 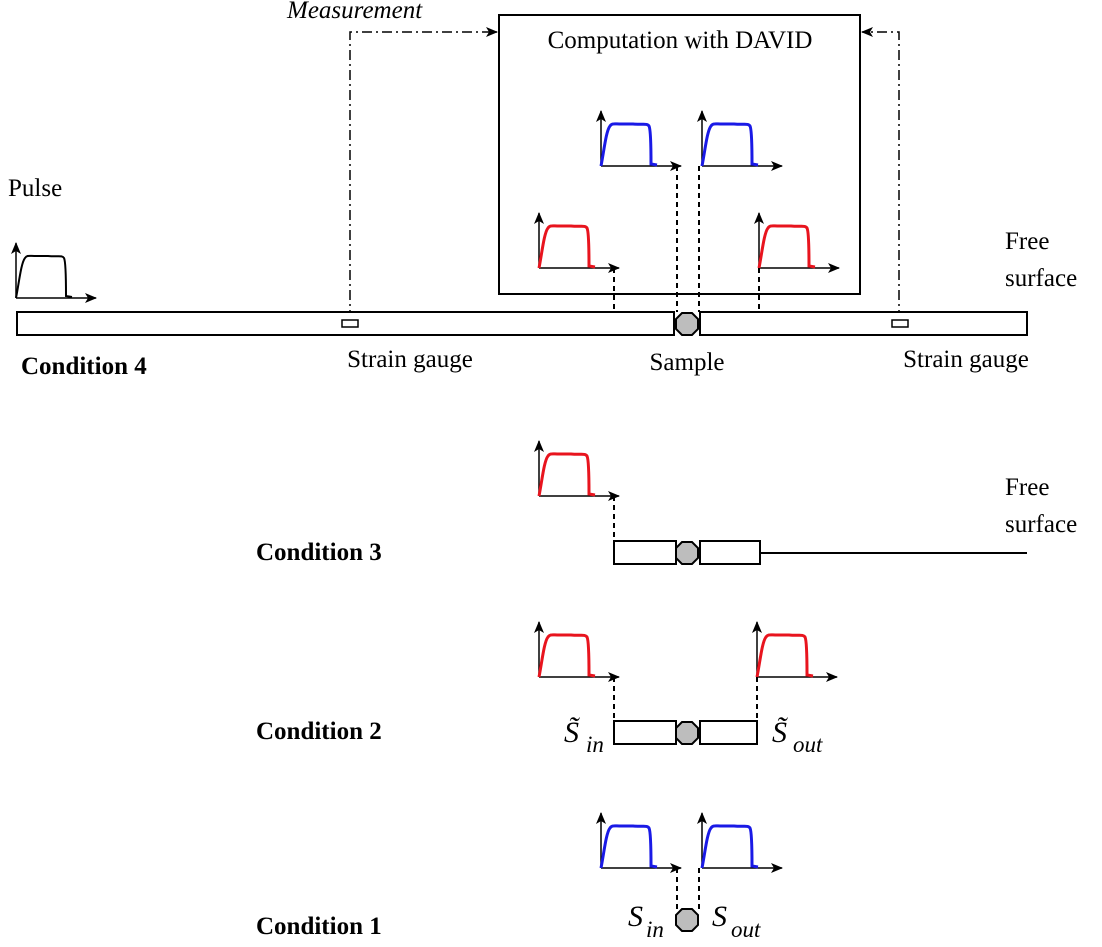 I want to click on sample-c1, so click(x=687, y=920).